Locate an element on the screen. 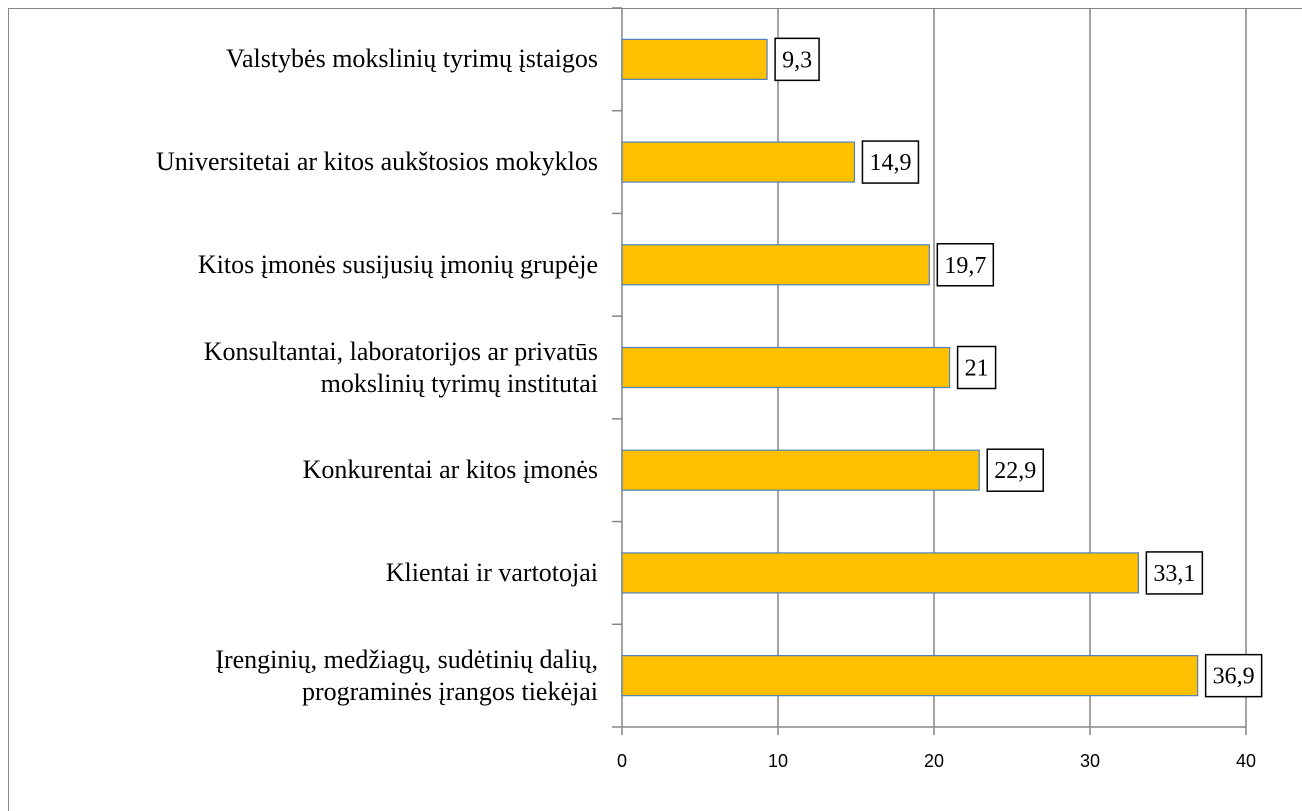  x-tick-label: 20 is located at coordinates (934, 761).